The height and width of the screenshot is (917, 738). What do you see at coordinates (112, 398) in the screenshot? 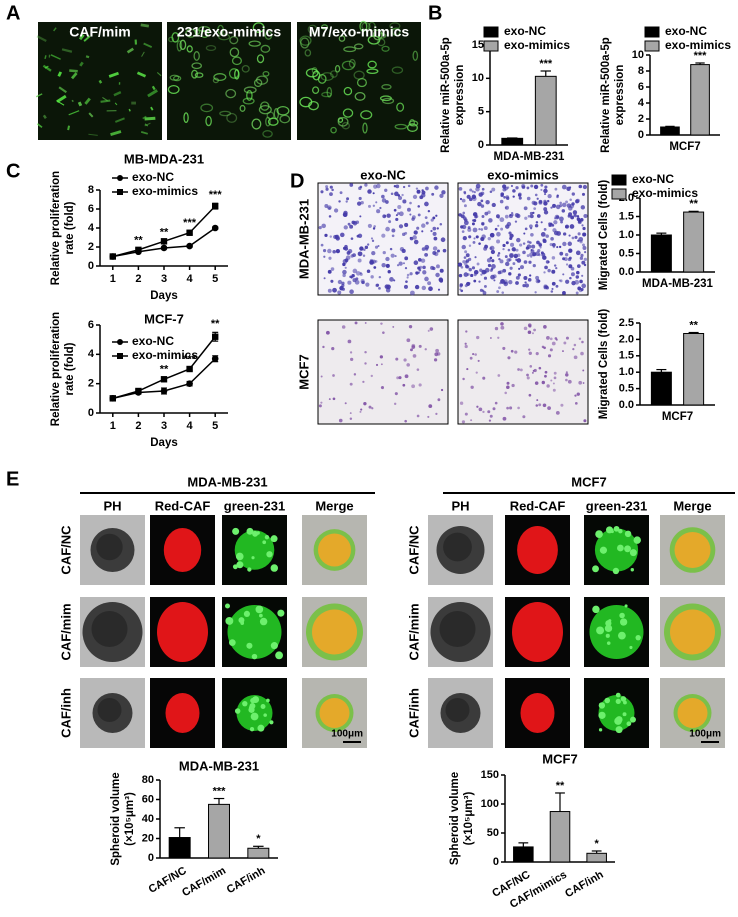
I see `marker` at bounding box center [112, 398].